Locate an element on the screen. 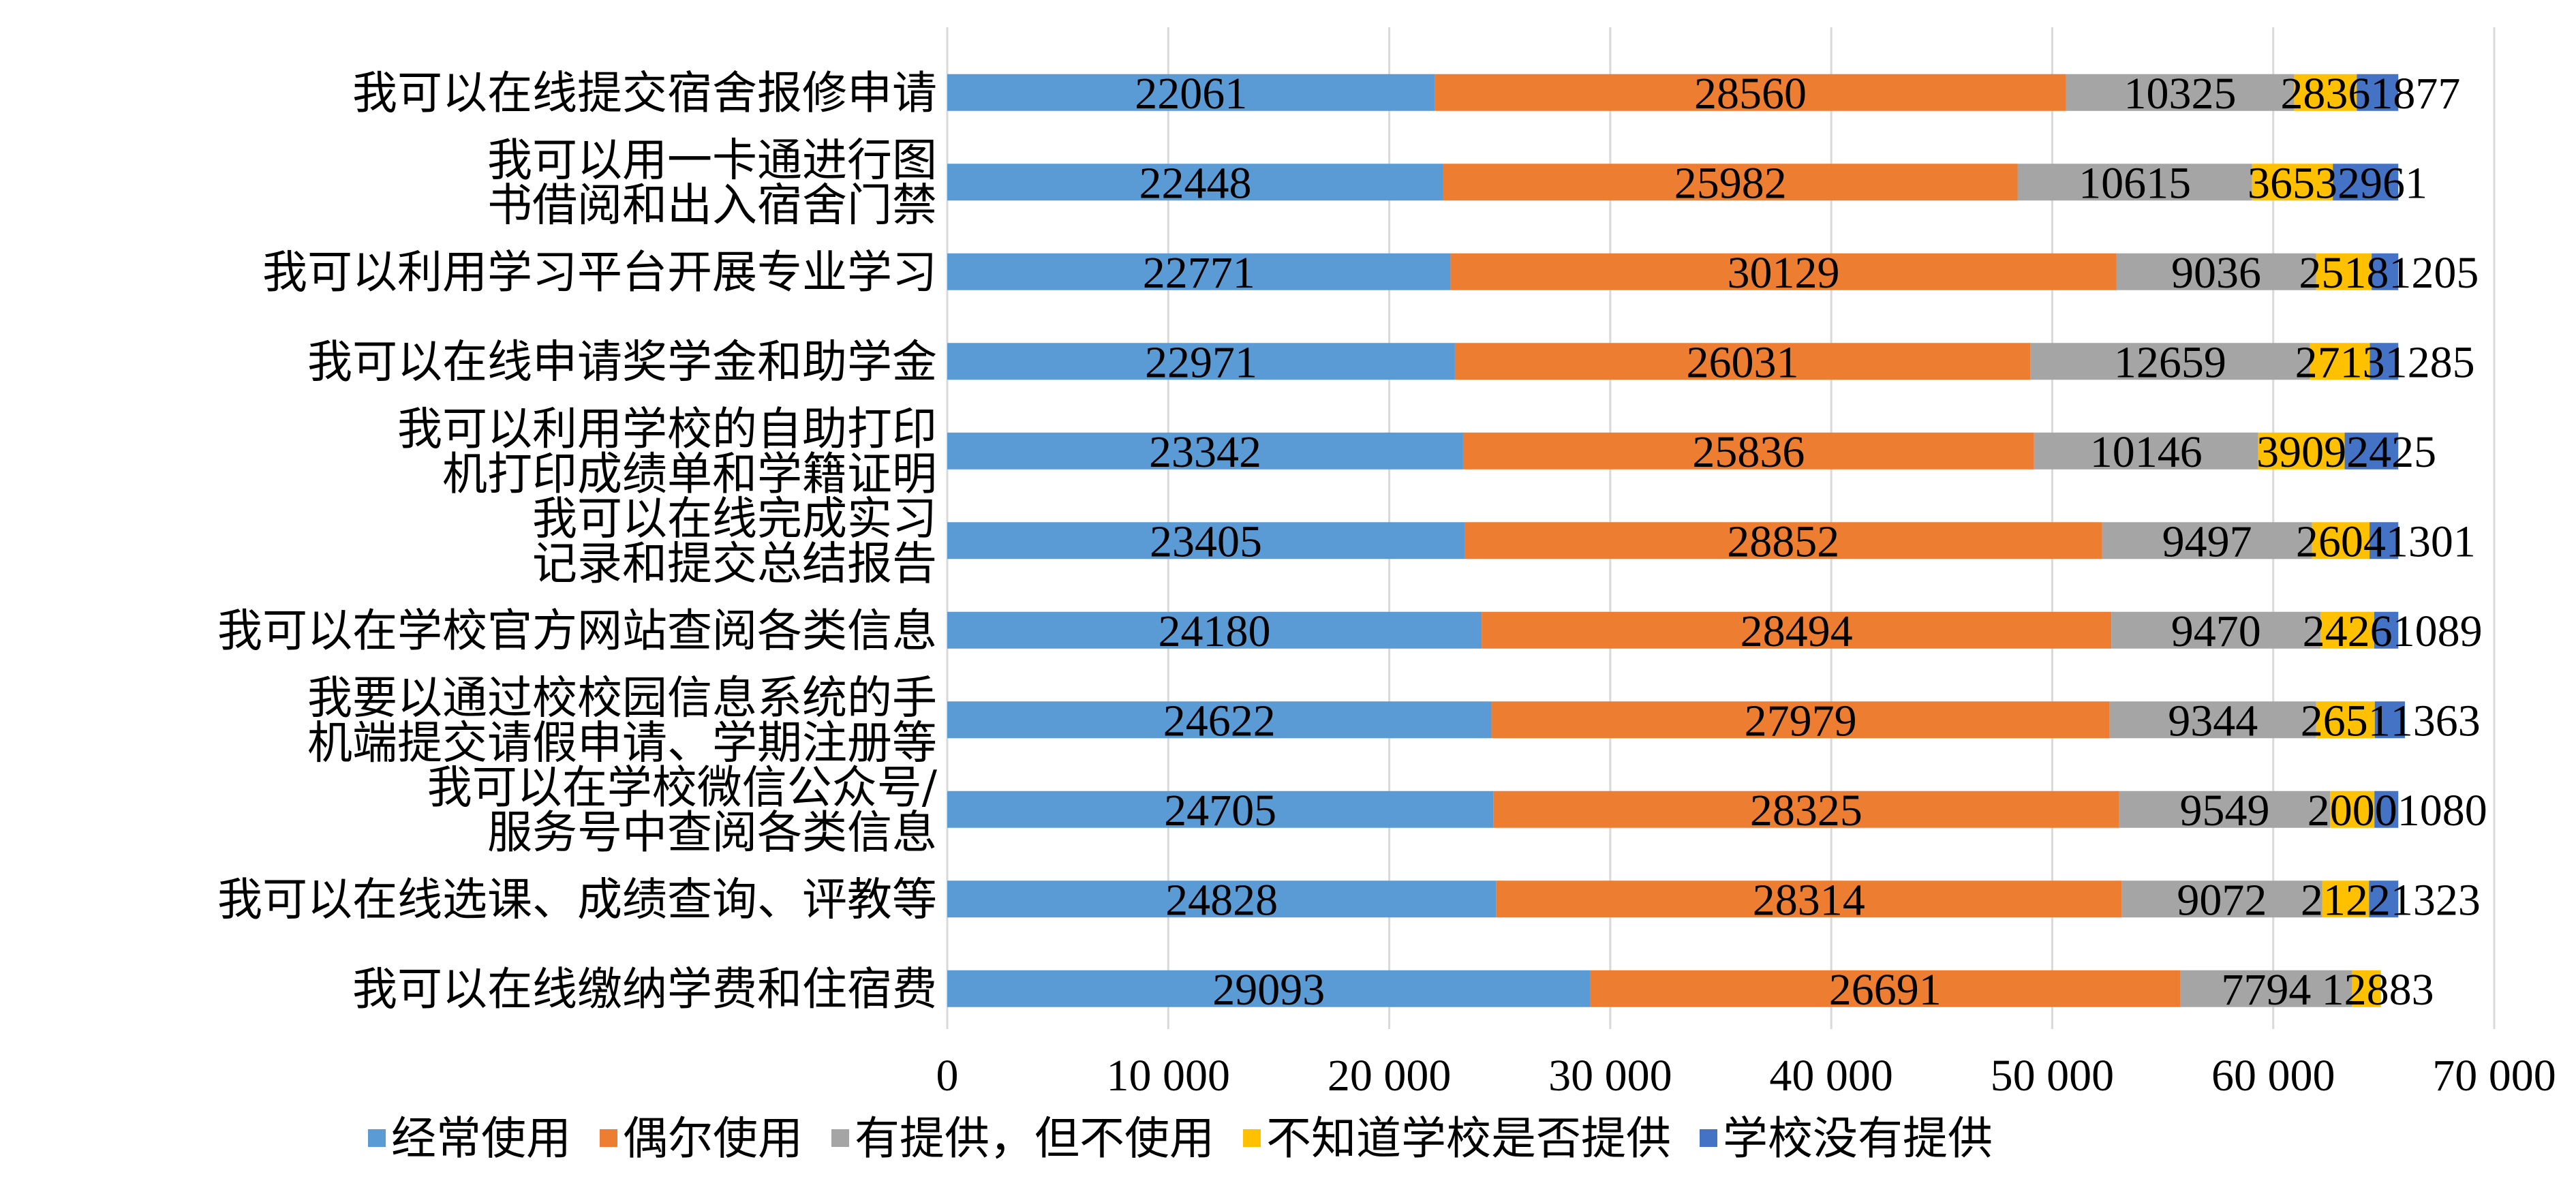 This screenshot has width=2576, height=1196. data-label-7-4: 1363 is located at coordinates (2436, 721).